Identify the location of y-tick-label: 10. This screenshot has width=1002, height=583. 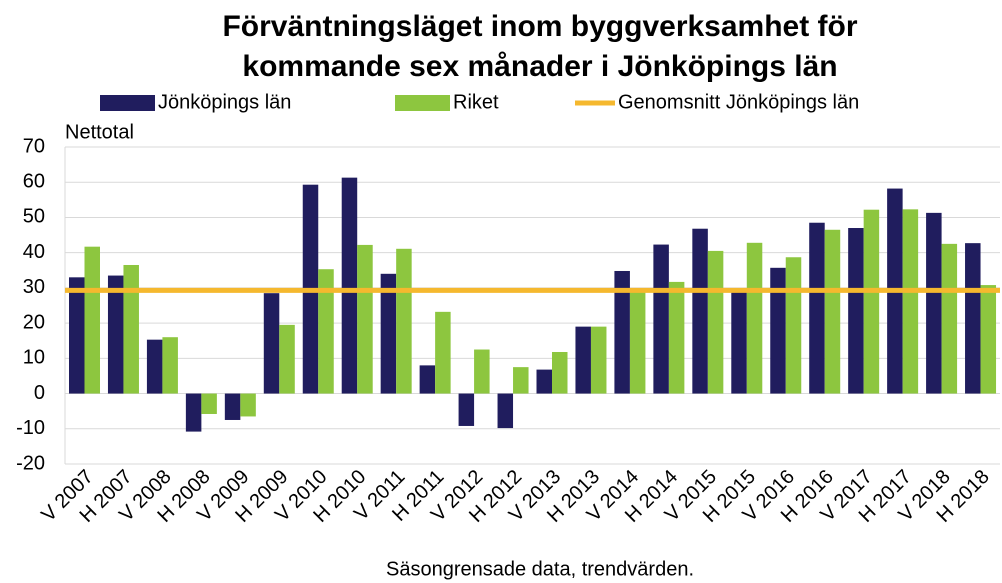
(34, 358).